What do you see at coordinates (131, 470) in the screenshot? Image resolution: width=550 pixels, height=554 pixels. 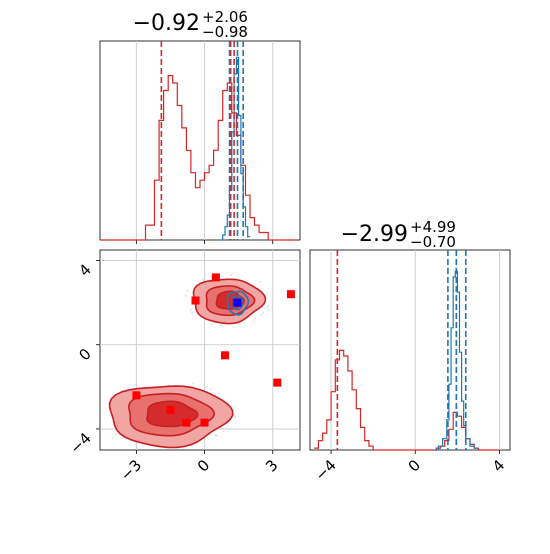 I see `tick-label-x2-0: −3` at bounding box center [131, 470].